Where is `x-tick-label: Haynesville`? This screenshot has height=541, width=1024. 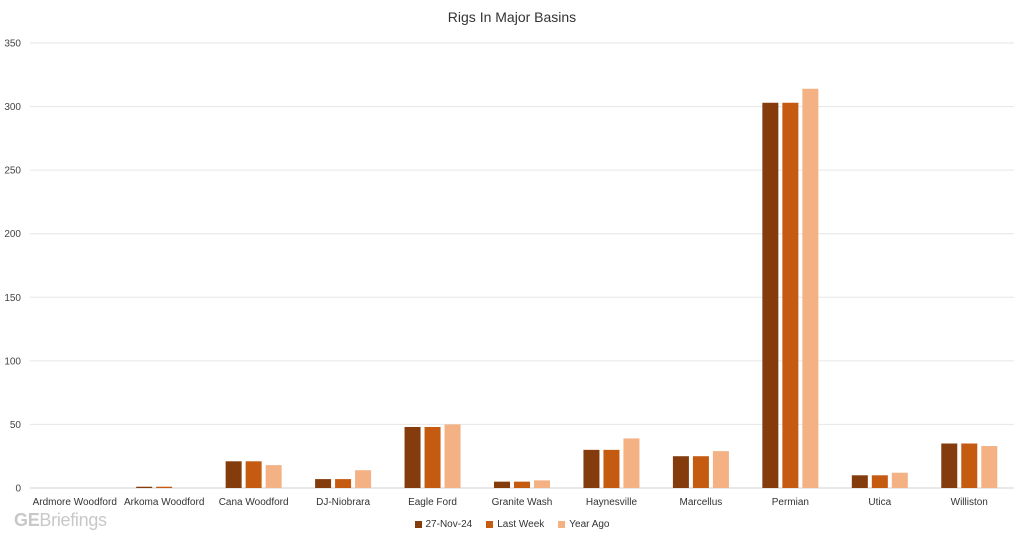
x-tick-label: Haynesville is located at coordinates (612, 502).